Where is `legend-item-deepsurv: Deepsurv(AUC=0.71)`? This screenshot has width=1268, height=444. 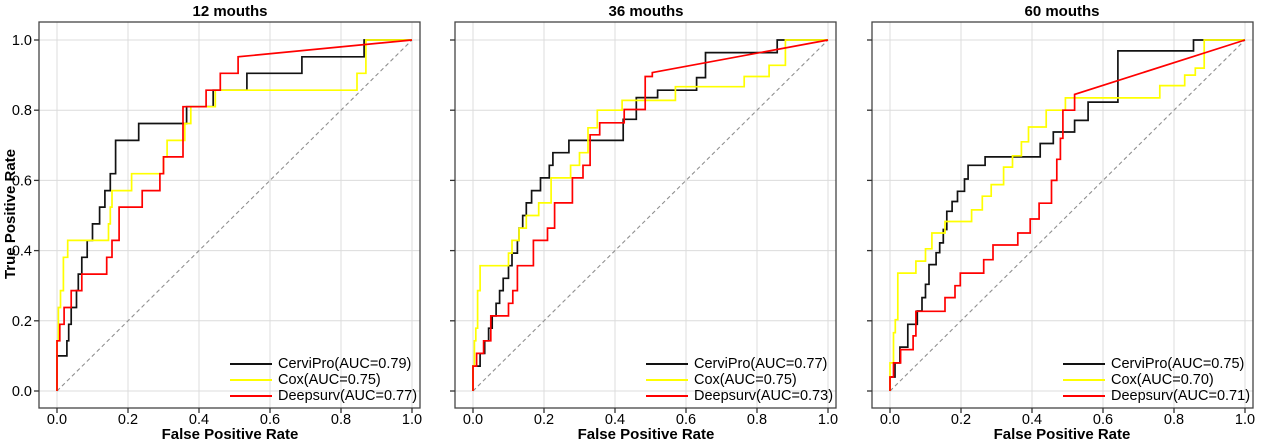
legend-item-deepsurv: Deepsurv(AUC=0.71) is located at coordinates (1159, 396).